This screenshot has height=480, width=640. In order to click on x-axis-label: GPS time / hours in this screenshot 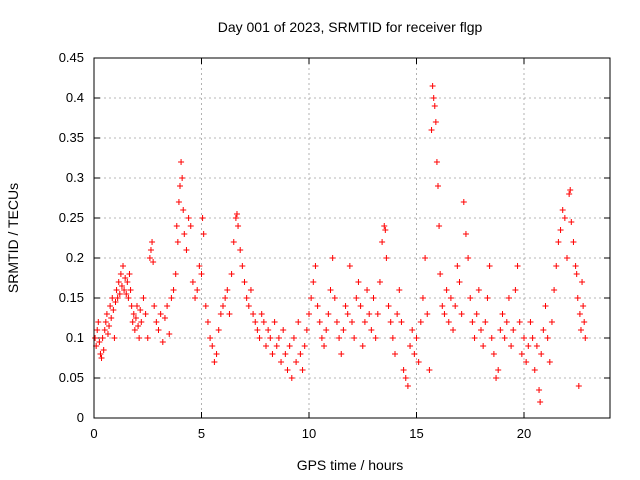, I will do `click(350, 465)`.